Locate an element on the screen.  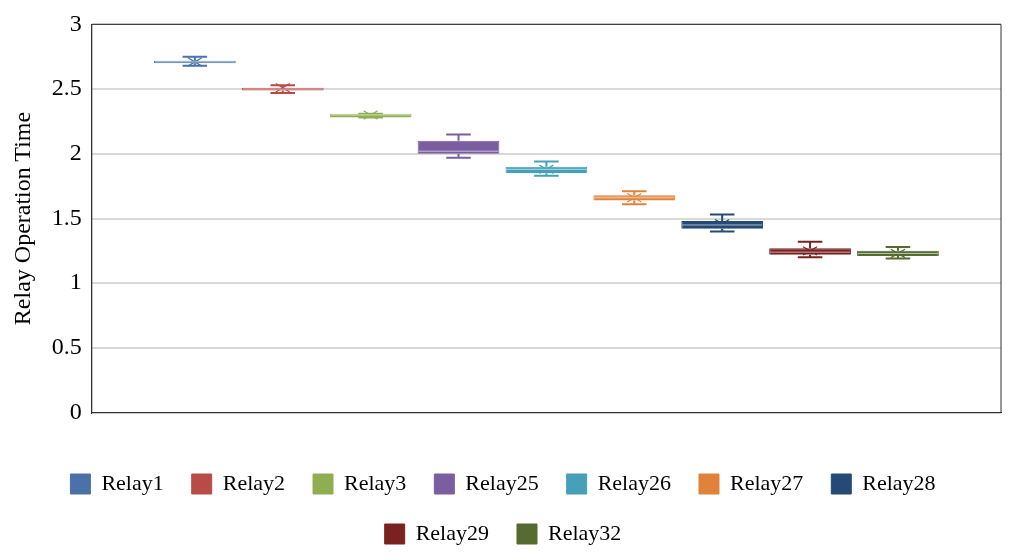
legend-label: Relay1 is located at coordinates (132, 482).